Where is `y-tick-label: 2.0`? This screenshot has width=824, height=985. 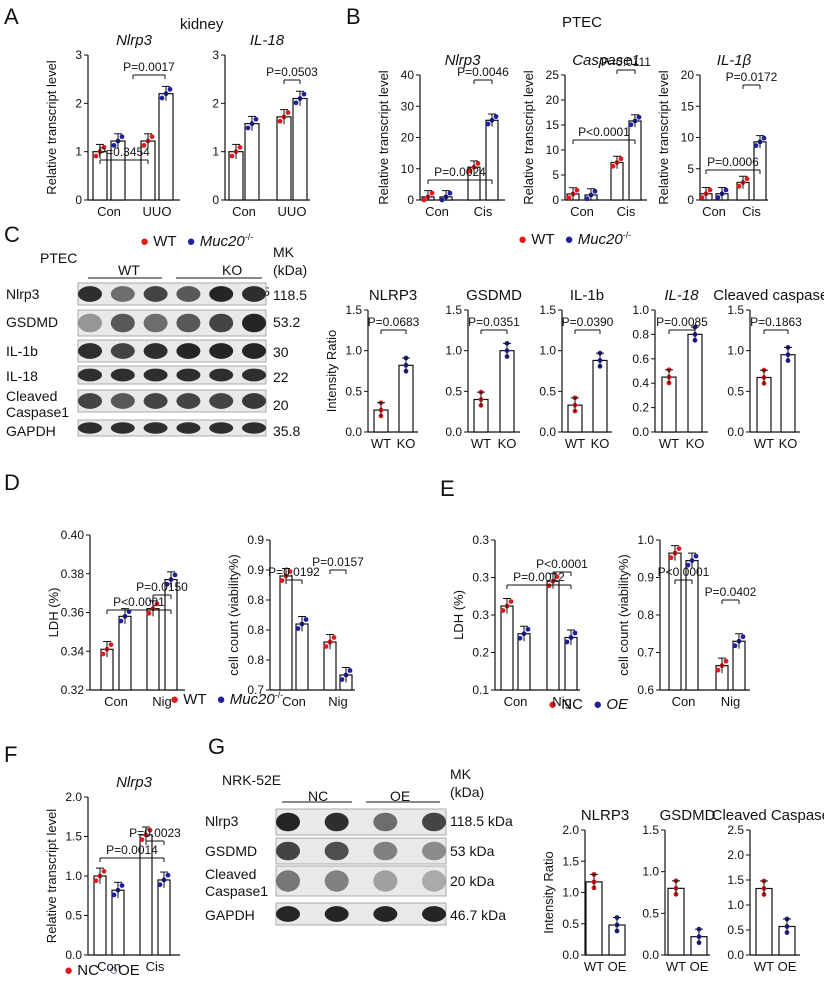 y-tick-label: 2.0 is located at coordinates (570, 830).